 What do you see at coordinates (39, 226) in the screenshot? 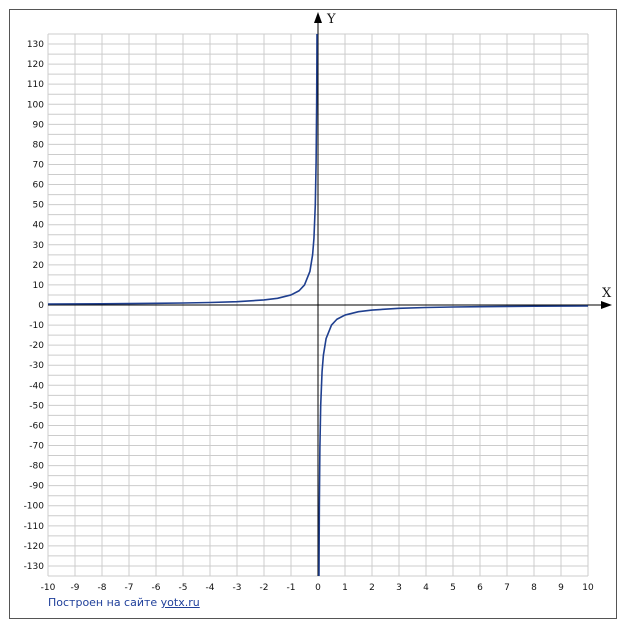
I see `y-tick-label: 40` at bounding box center [39, 226].